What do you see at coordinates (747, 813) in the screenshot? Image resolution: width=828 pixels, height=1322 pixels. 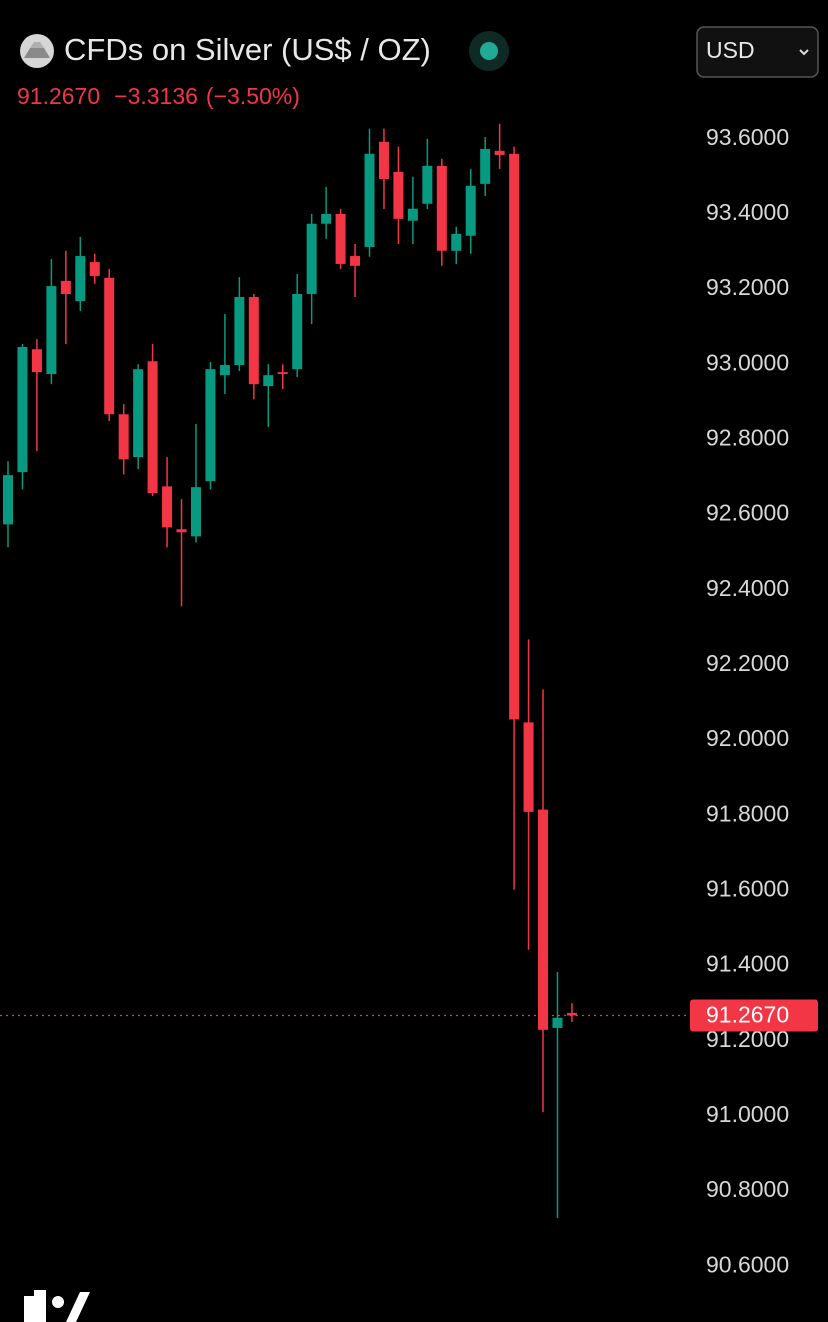 I see `y-tick-label: 91.8000` at bounding box center [747, 813].